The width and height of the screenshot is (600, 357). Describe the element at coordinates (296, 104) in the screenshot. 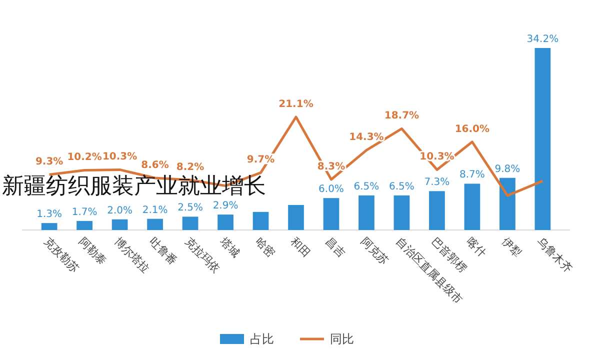

I see `data-label: 21.1%` at that location.